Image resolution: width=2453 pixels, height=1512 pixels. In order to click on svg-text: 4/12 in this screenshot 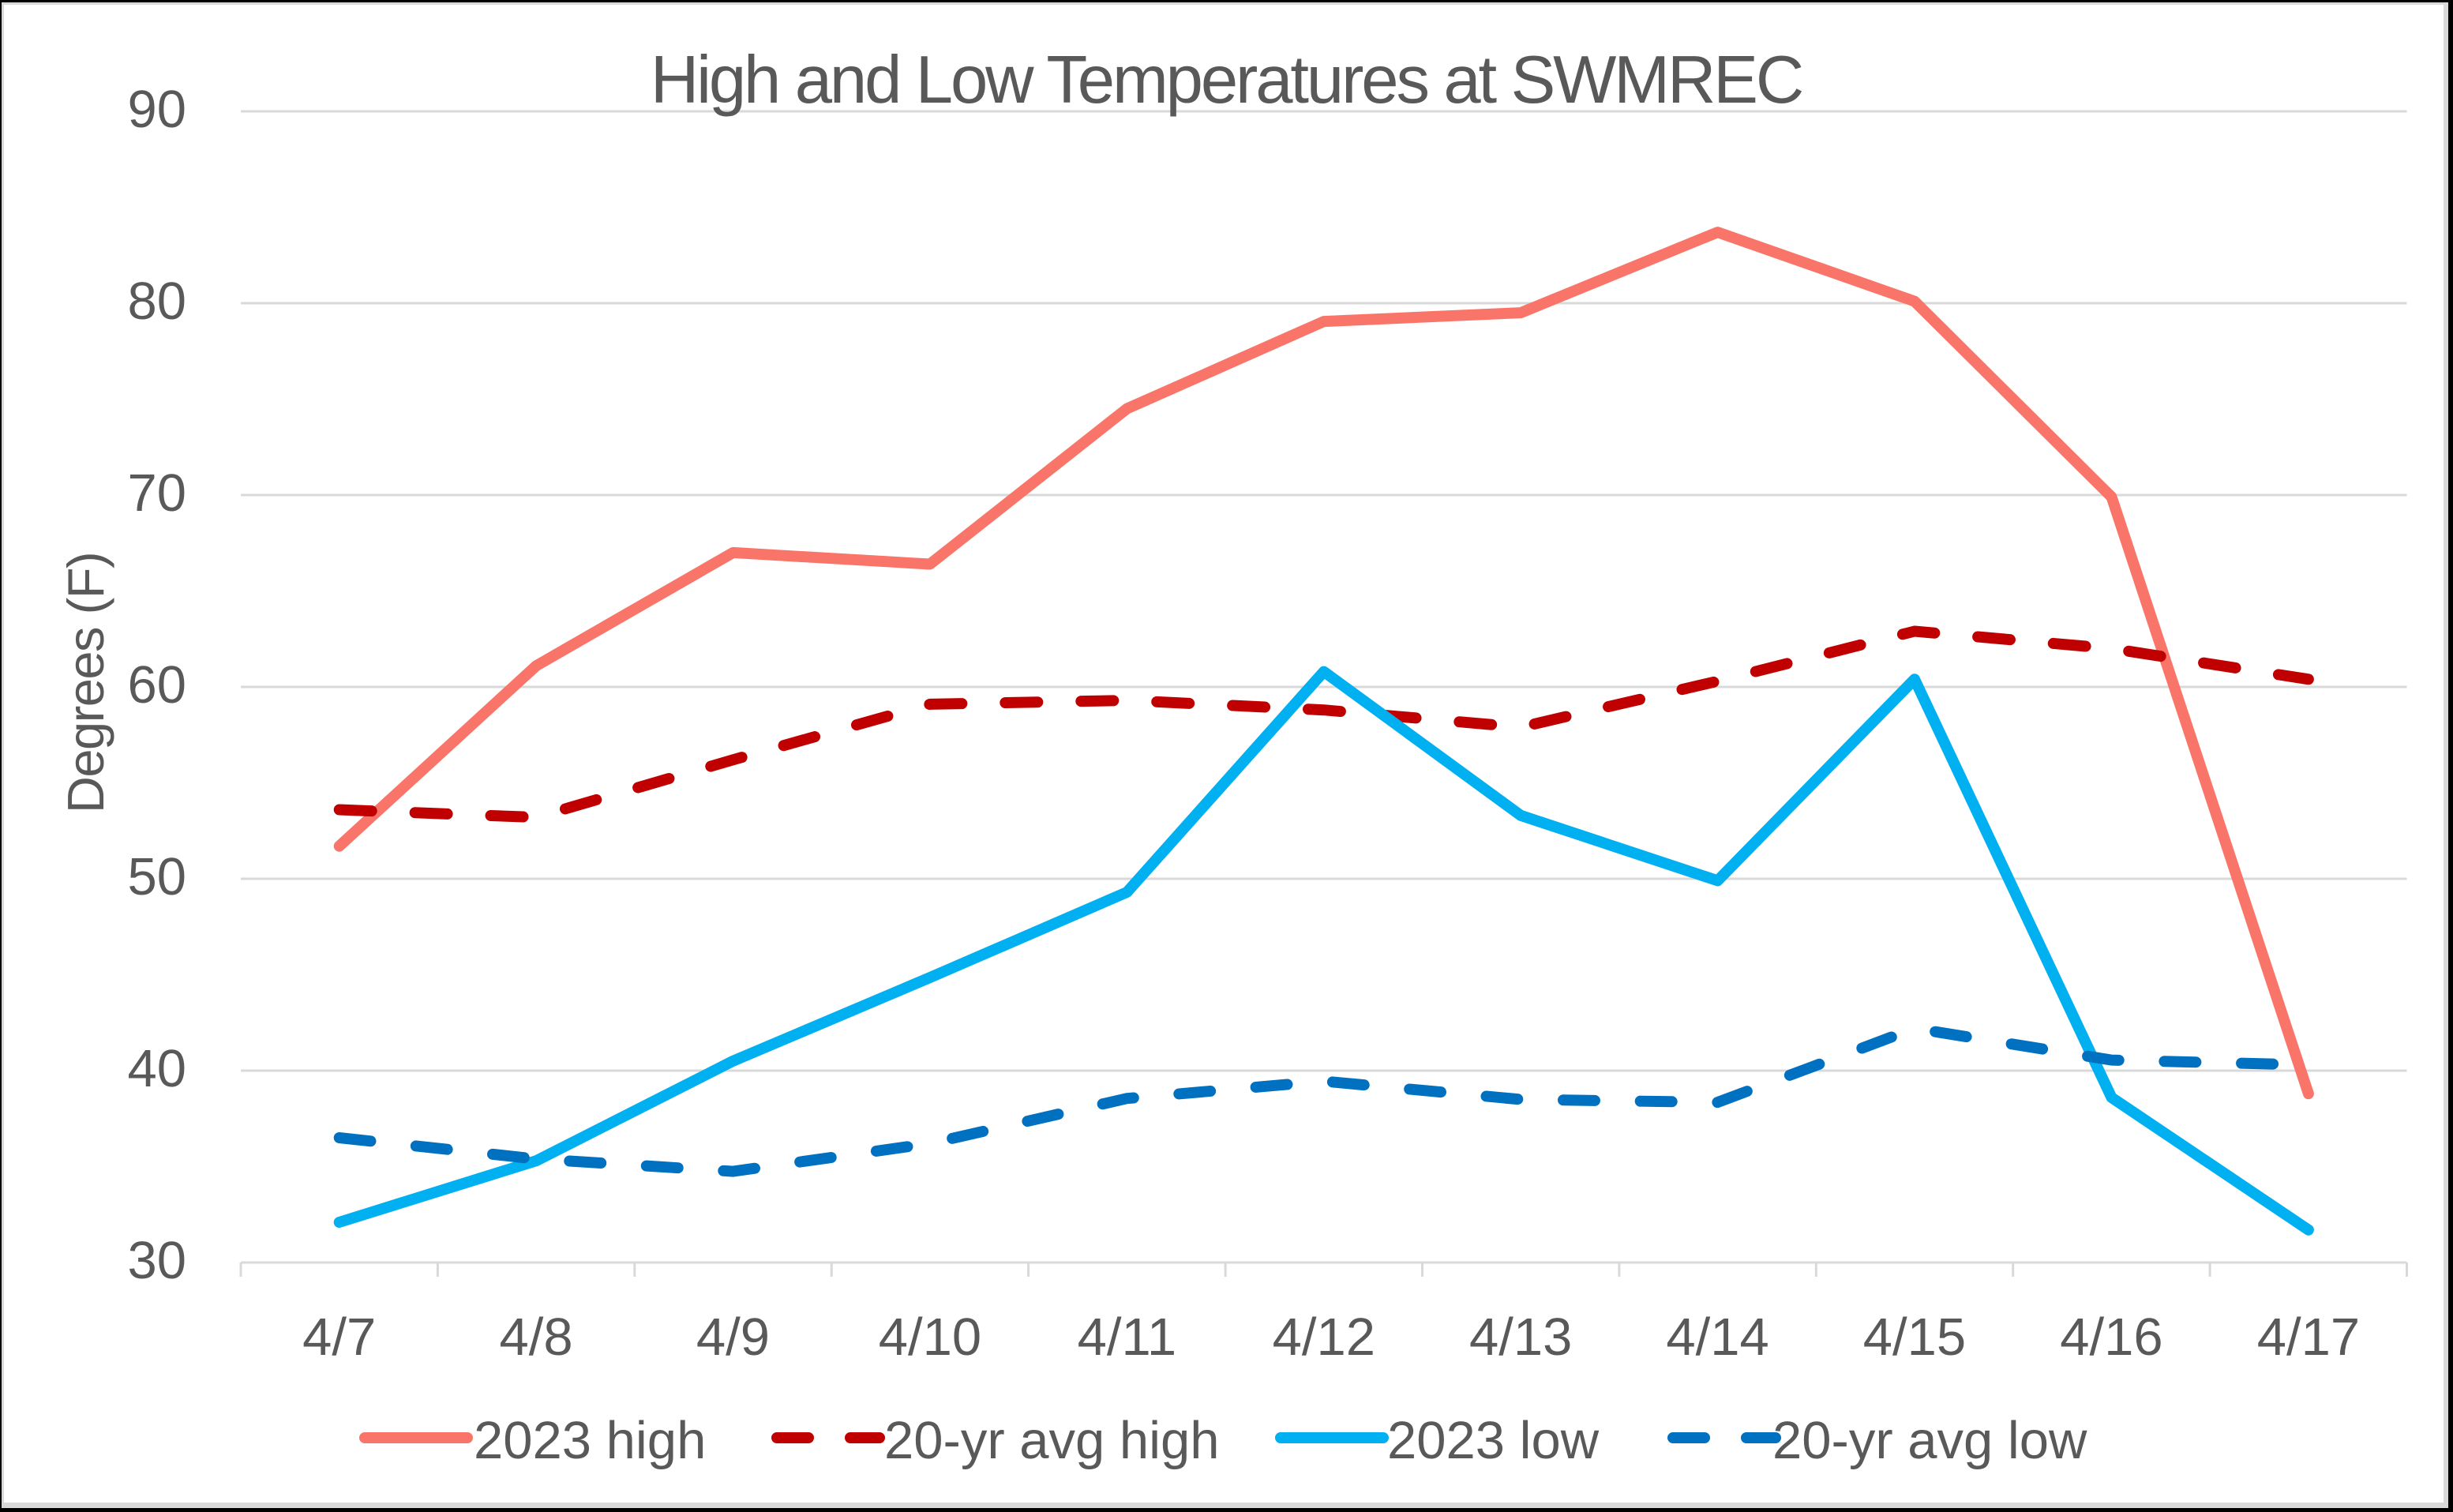, I will do `click(1324, 1337)`.